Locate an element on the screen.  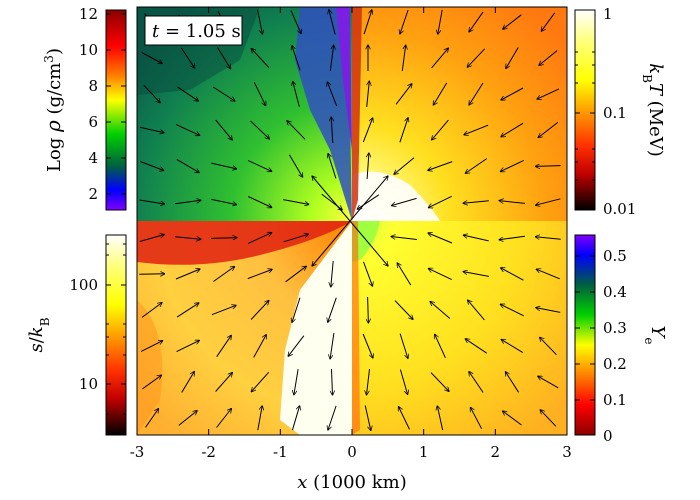
temperature-tick: 0.01 is located at coordinates (619, 209).